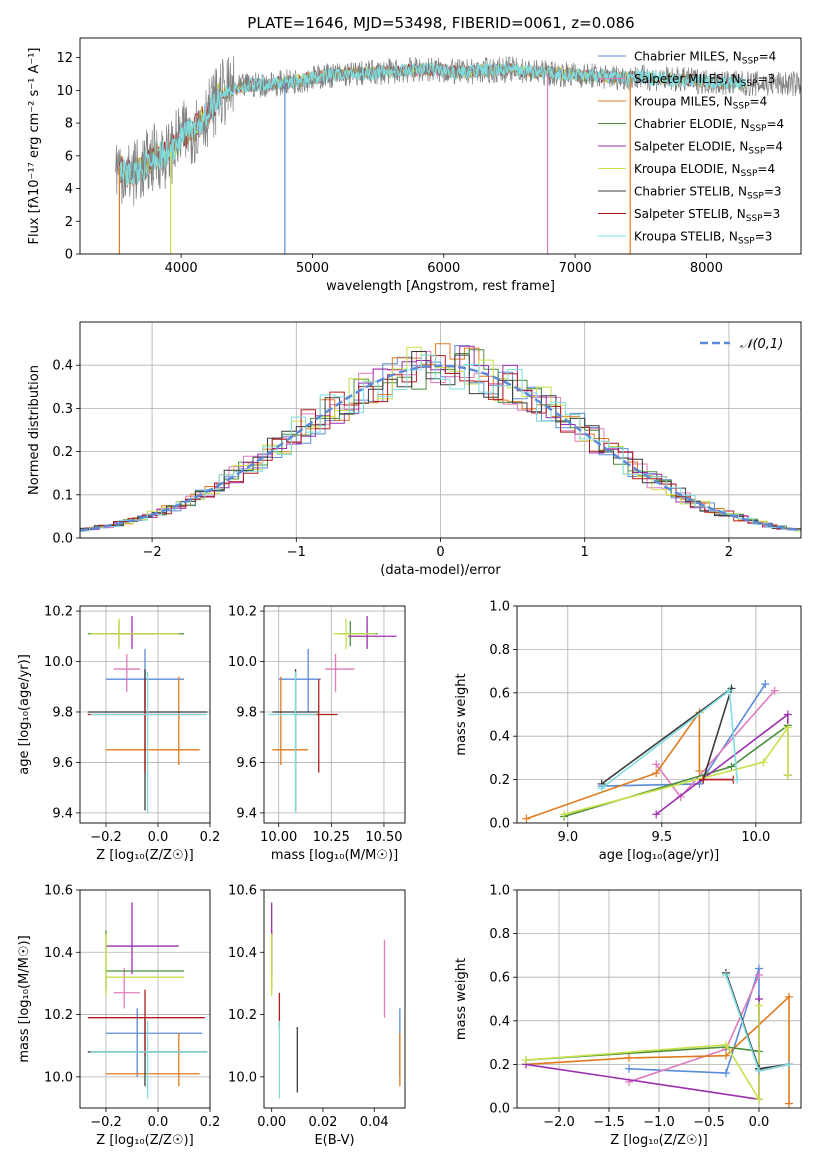 Image resolution: width=819 pixels, height=1170 pixels. Describe the element at coordinates (210, 1122) in the screenshot. I see `x-tick-label: 0.2` at that location.